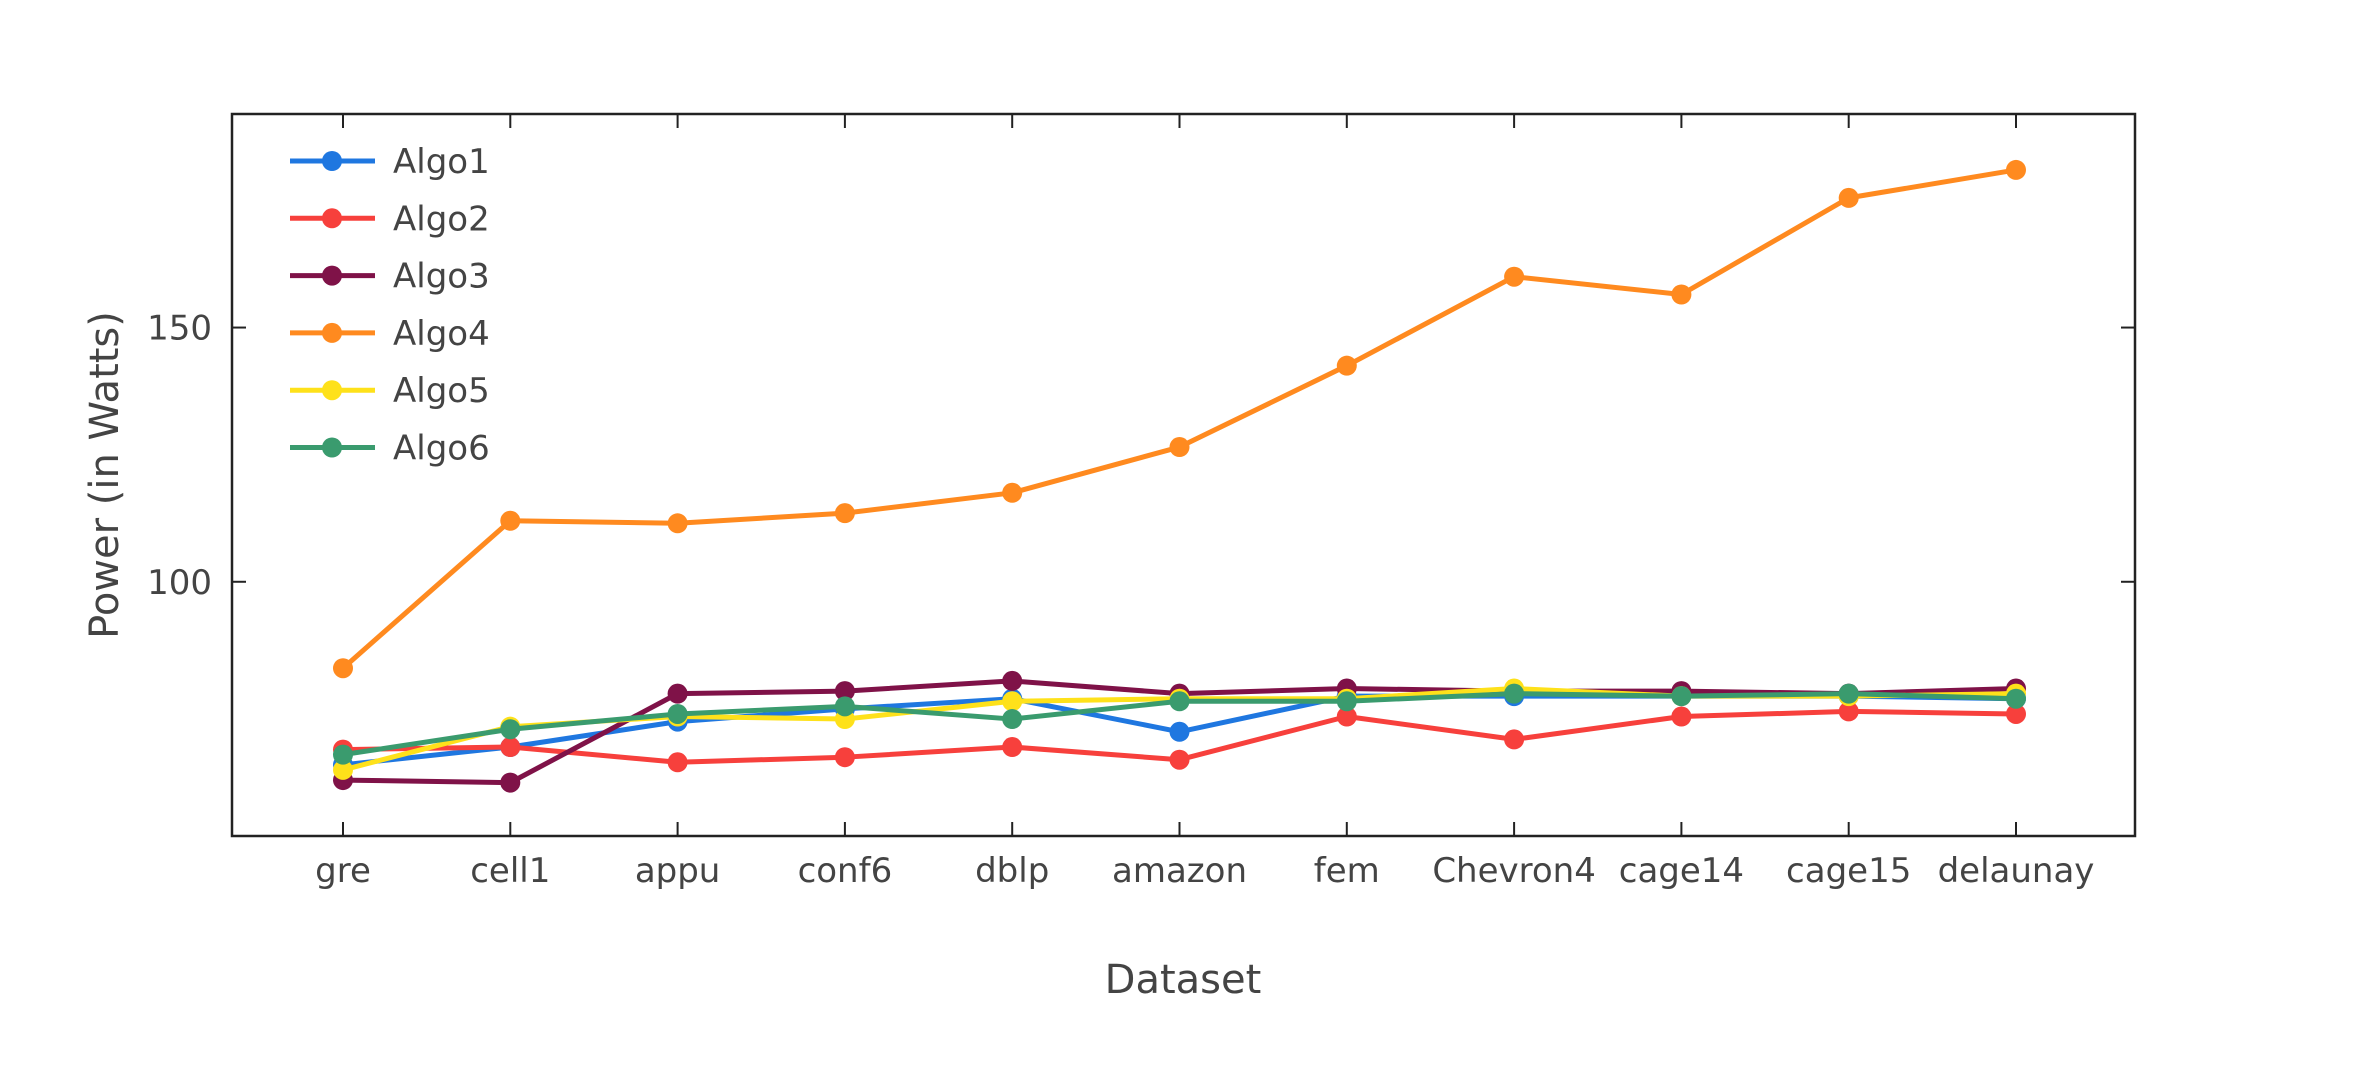 This screenshot has height=1071, width=2359. I want to click on legend-label: Algo6, so click(441, 449).